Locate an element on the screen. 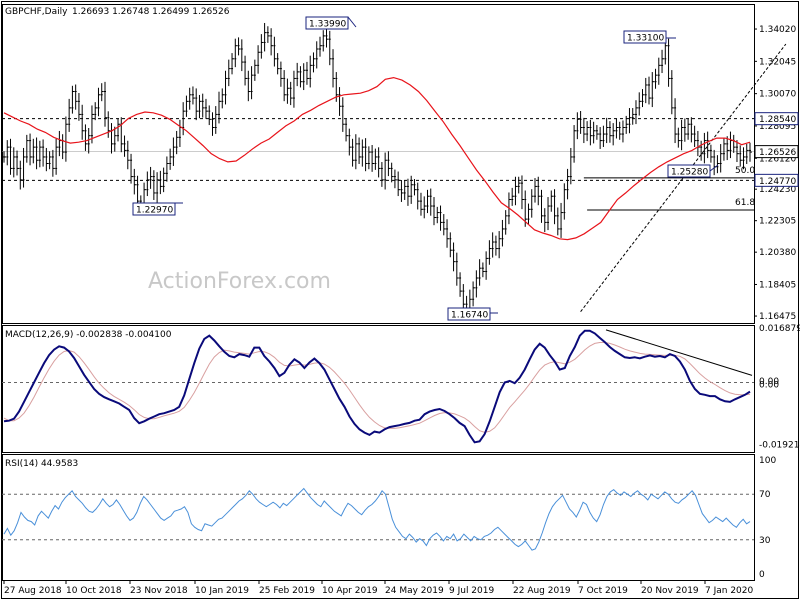  macd-signal-line is located at coordinates (377, 387).